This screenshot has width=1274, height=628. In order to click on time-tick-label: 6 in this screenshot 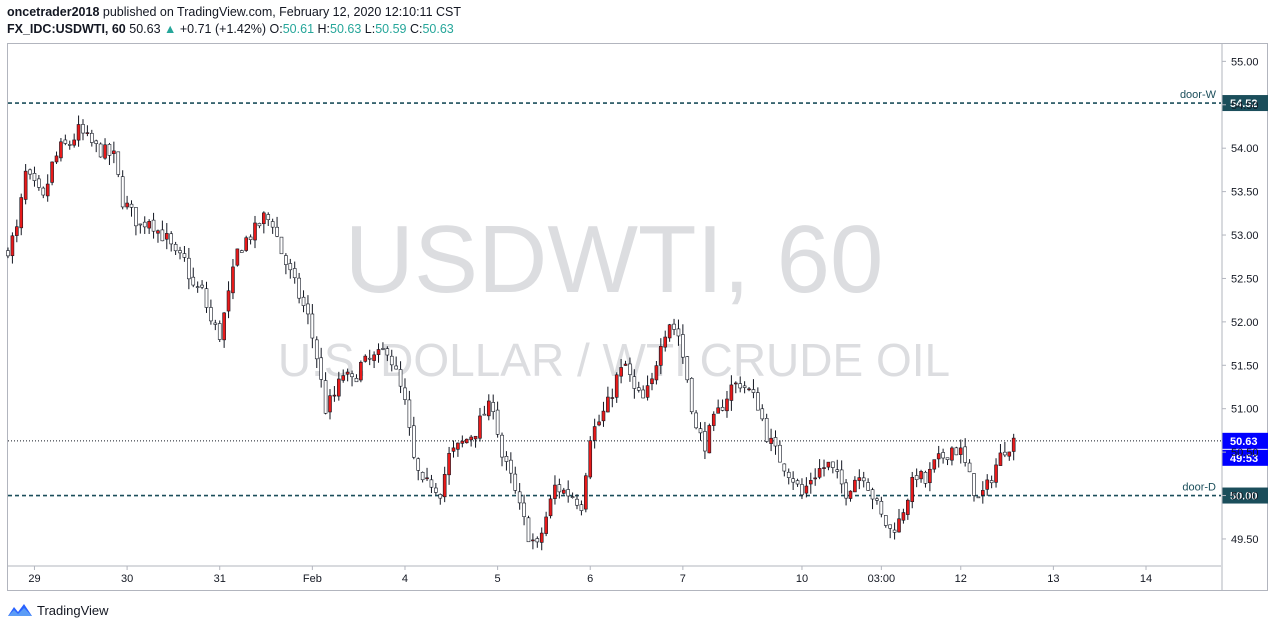, I will do `click(590, 579)`.